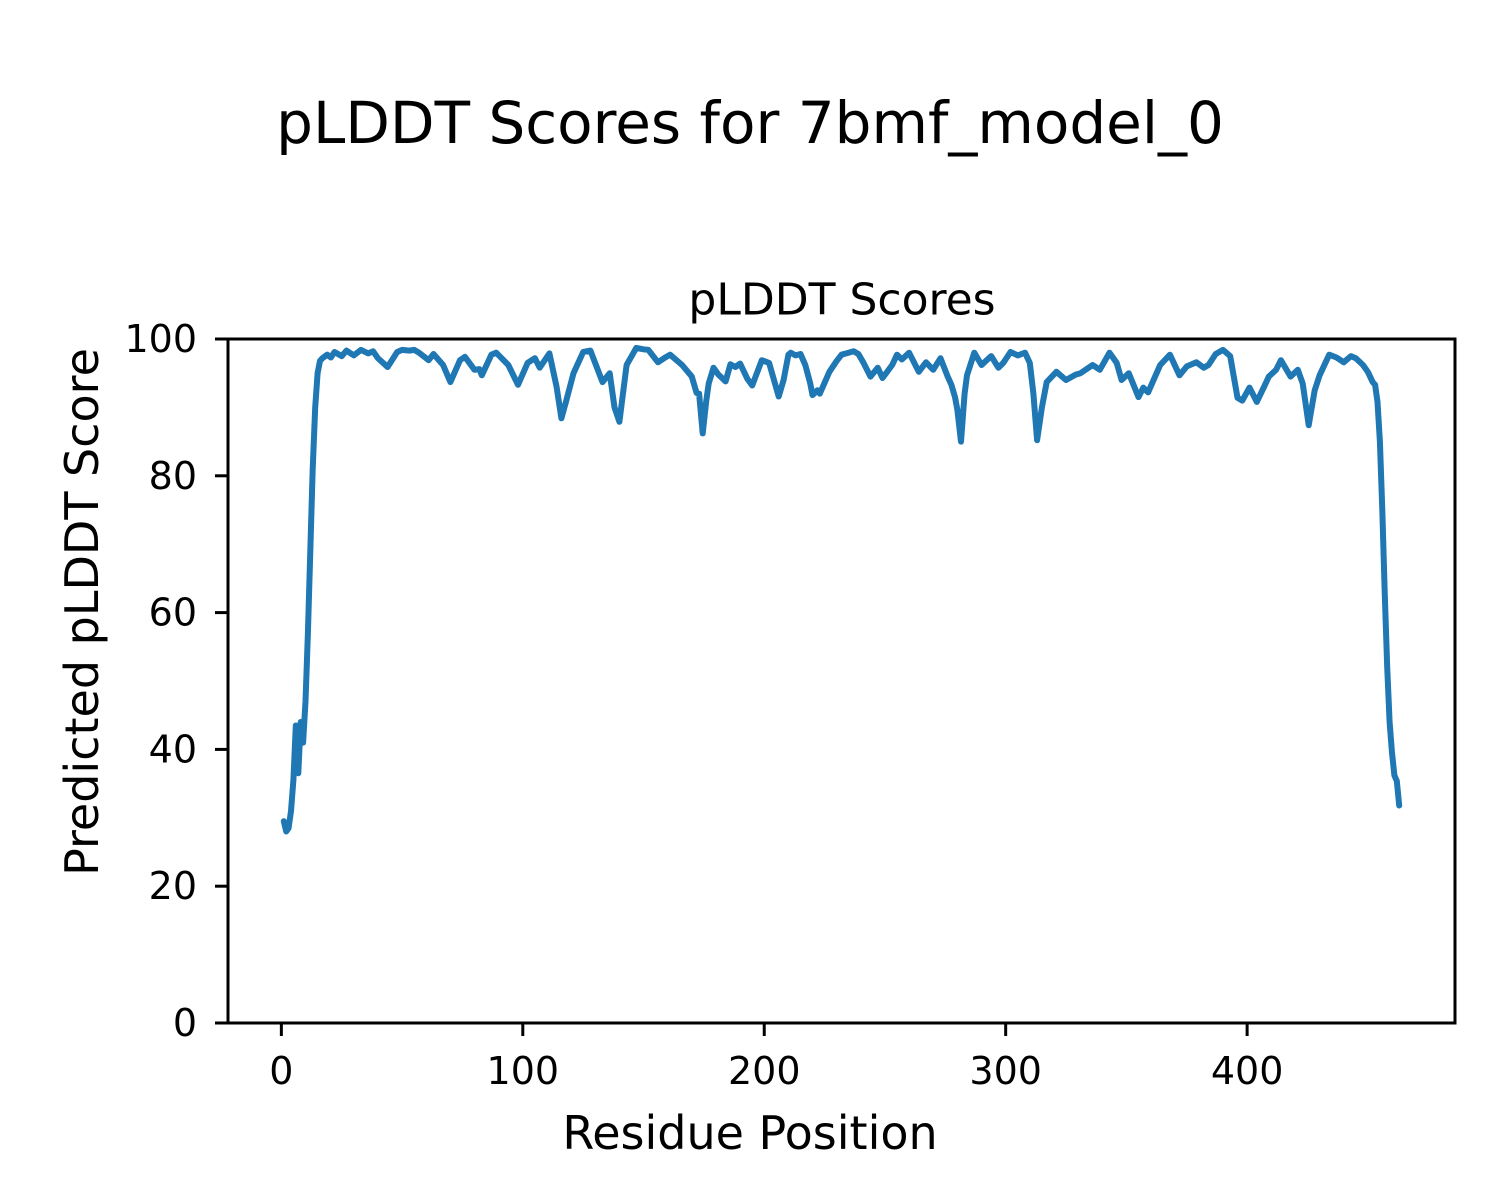  Describe the element at coordinates (750, 1133) in the screenshot. I see `x-axis-label: Residue Position` at that location.